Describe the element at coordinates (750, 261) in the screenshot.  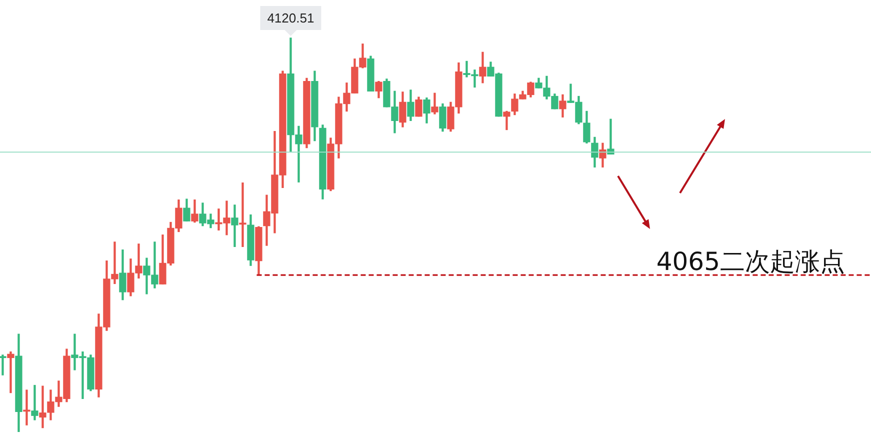
I see `ref-line-label: 4065二次起涨点` at that location.